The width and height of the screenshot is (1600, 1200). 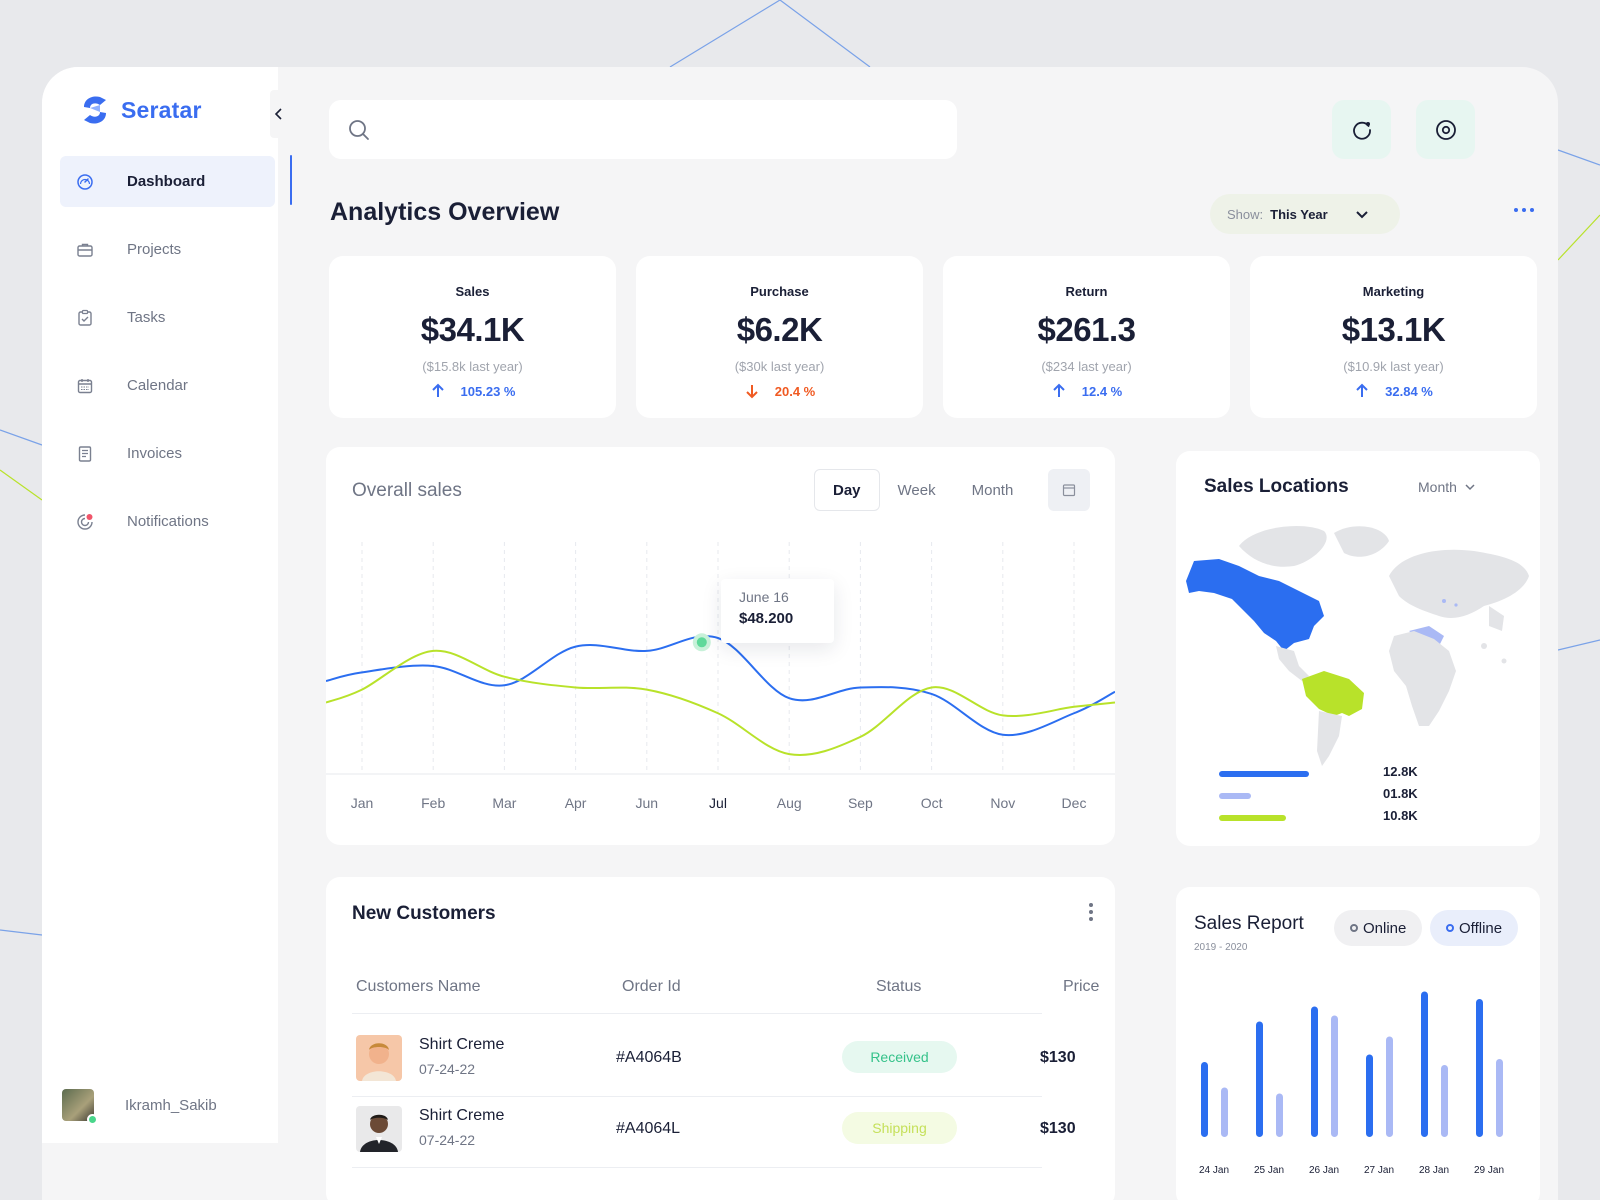 What do you see at coordinates (167, 317) in the screenshot?
I see `sidebar-item-tasks: Tasks` at bounding box center [167, 317].